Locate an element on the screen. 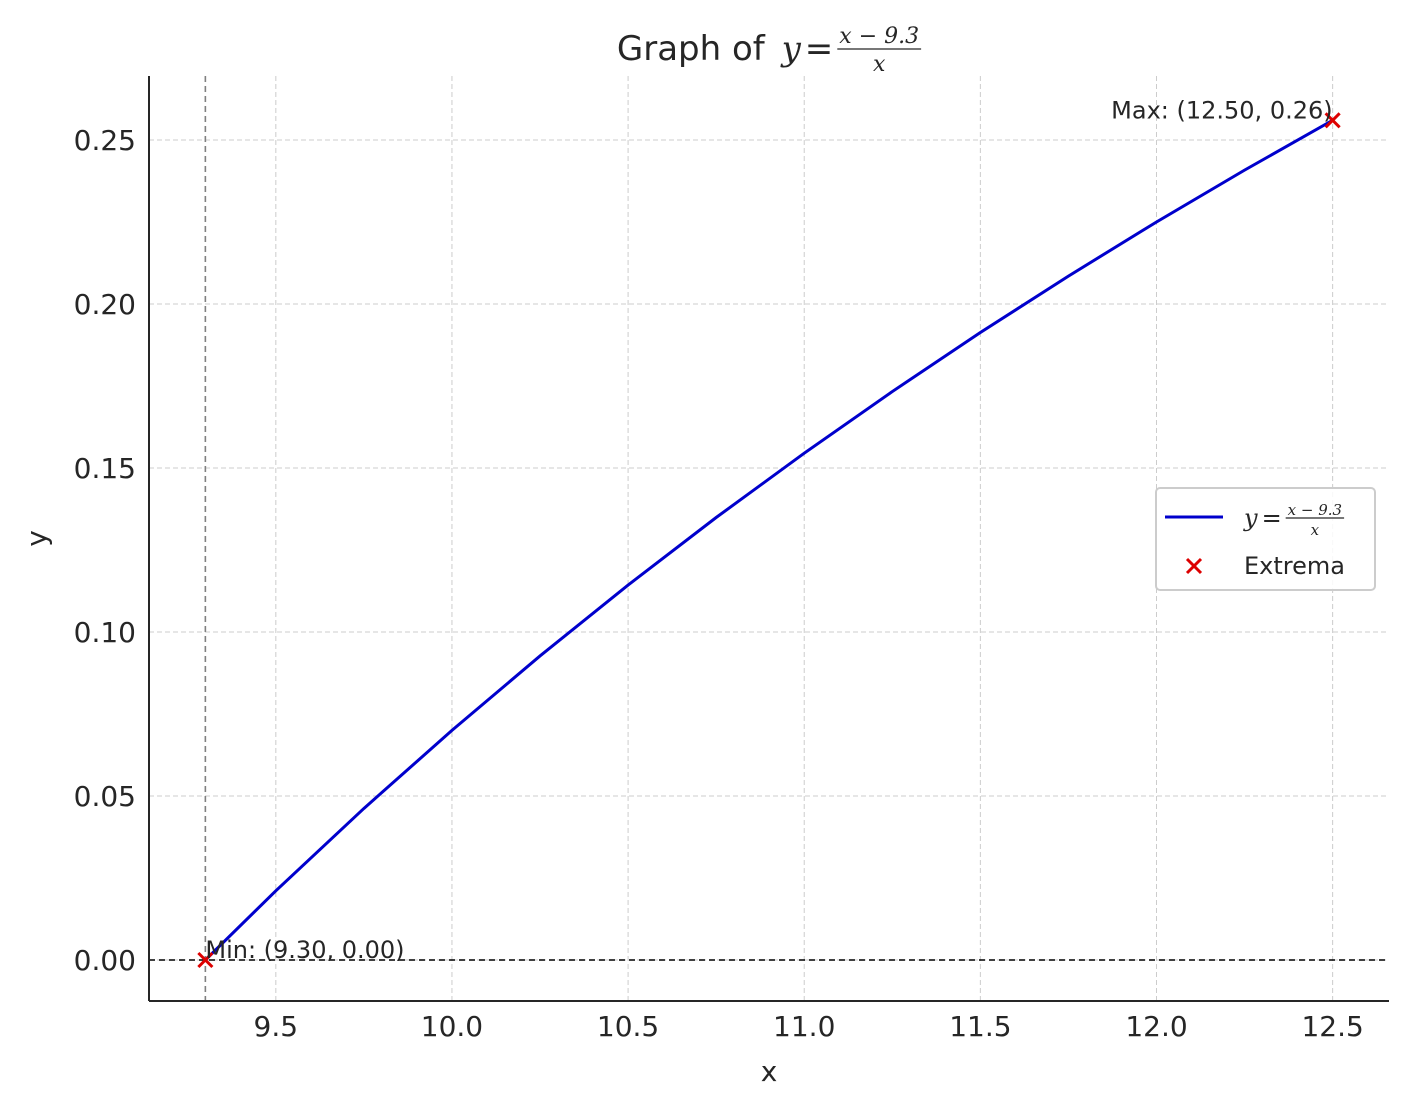  y-tick-label: 0.20 is located at coordinates (105, 304).